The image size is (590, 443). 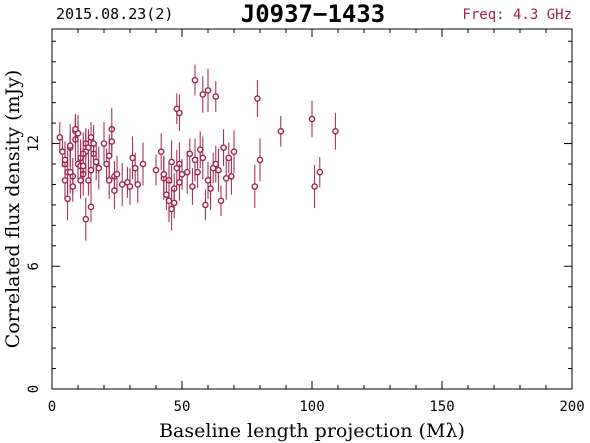 I want to click on x-tick-label: 0, so click(x=52, y=407).